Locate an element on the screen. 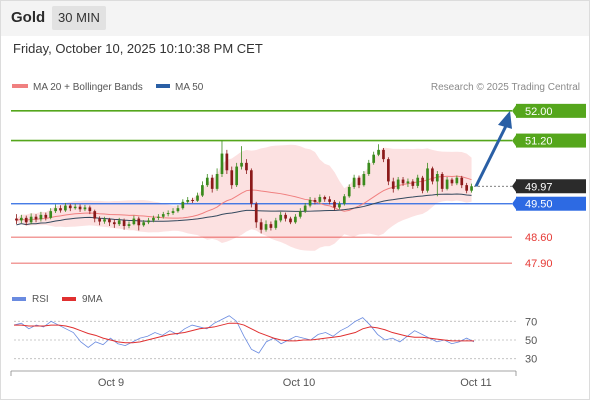 The width and height of the screenshot is (590, 400). rsi-tick-50: 50 is located at coordinates (531, 341).